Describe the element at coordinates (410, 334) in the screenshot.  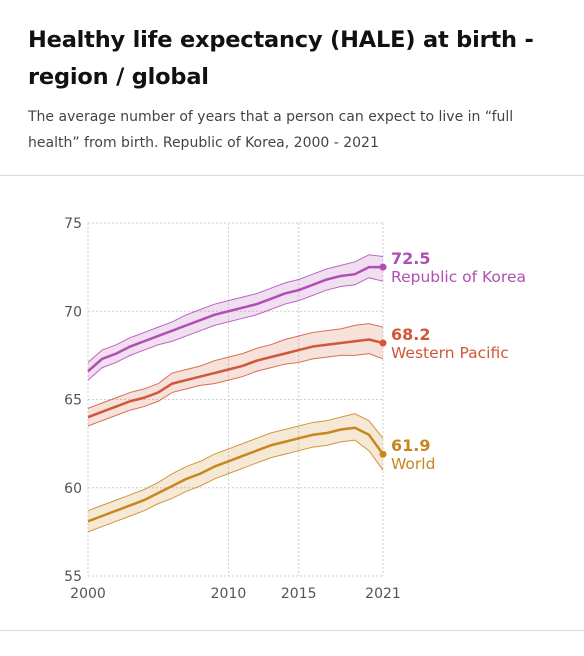
I see `western-pacific-end-value: 68.2` at that location.